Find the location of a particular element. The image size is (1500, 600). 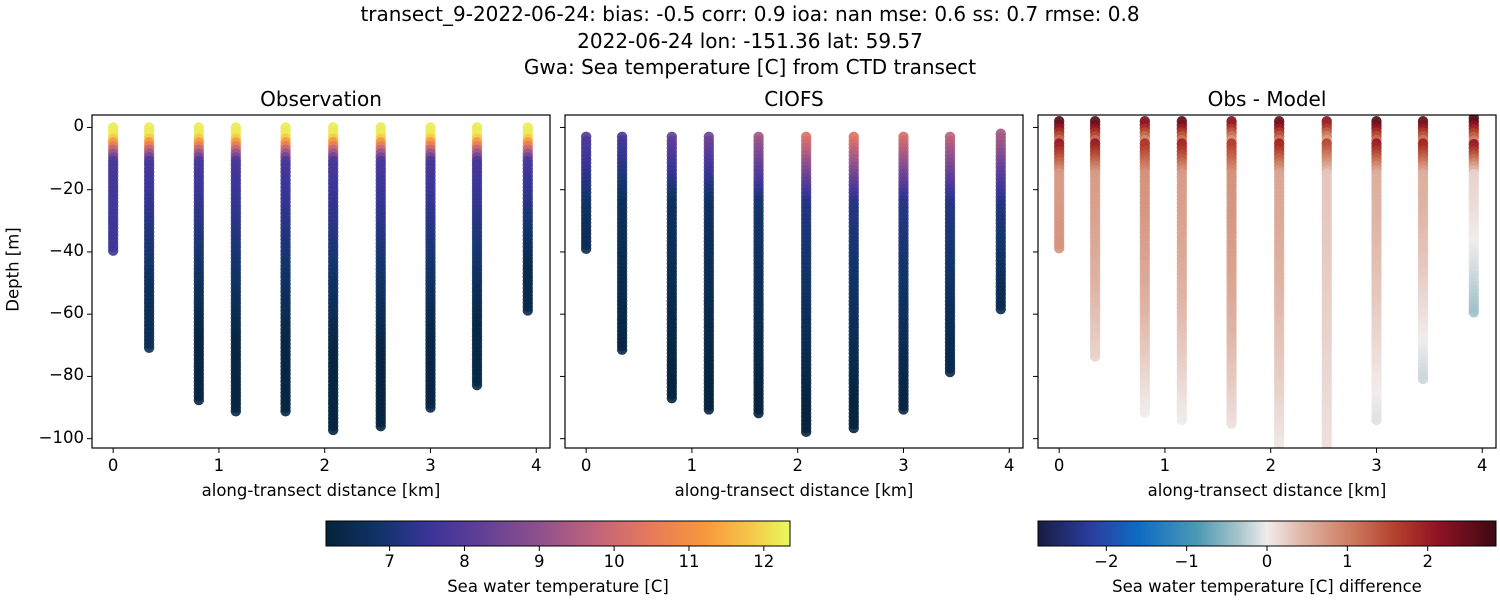

colorbar-tick-label: 11 is located at coordinates (689, 561).